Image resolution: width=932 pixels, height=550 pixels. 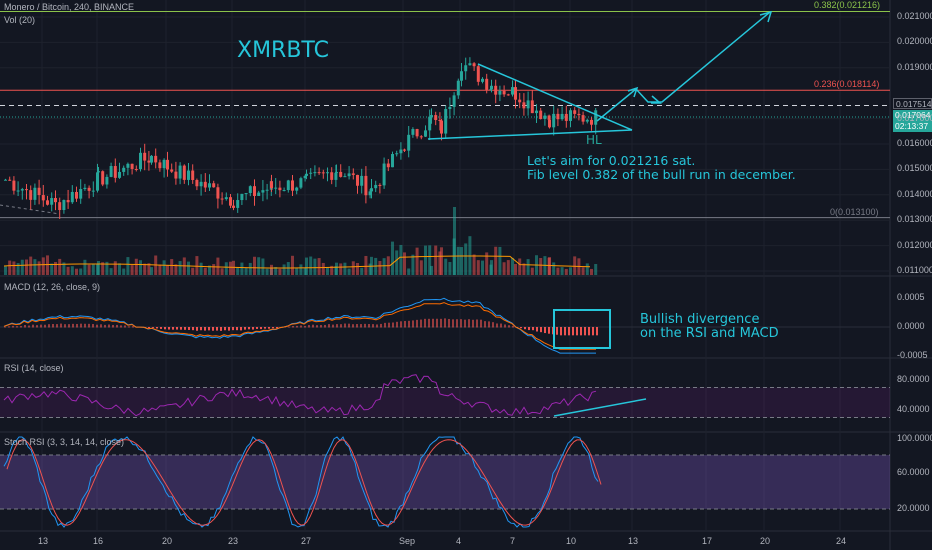 What do you see at coordinates (300, 395) in the screenshot?
I see `rsi-line` at bounding box center [300, 395].